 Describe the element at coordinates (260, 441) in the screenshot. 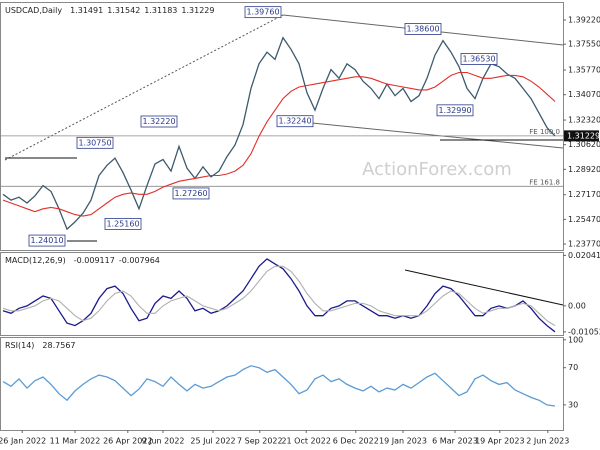

I see `x-tick-label: 7 Sep 2022` at that location.